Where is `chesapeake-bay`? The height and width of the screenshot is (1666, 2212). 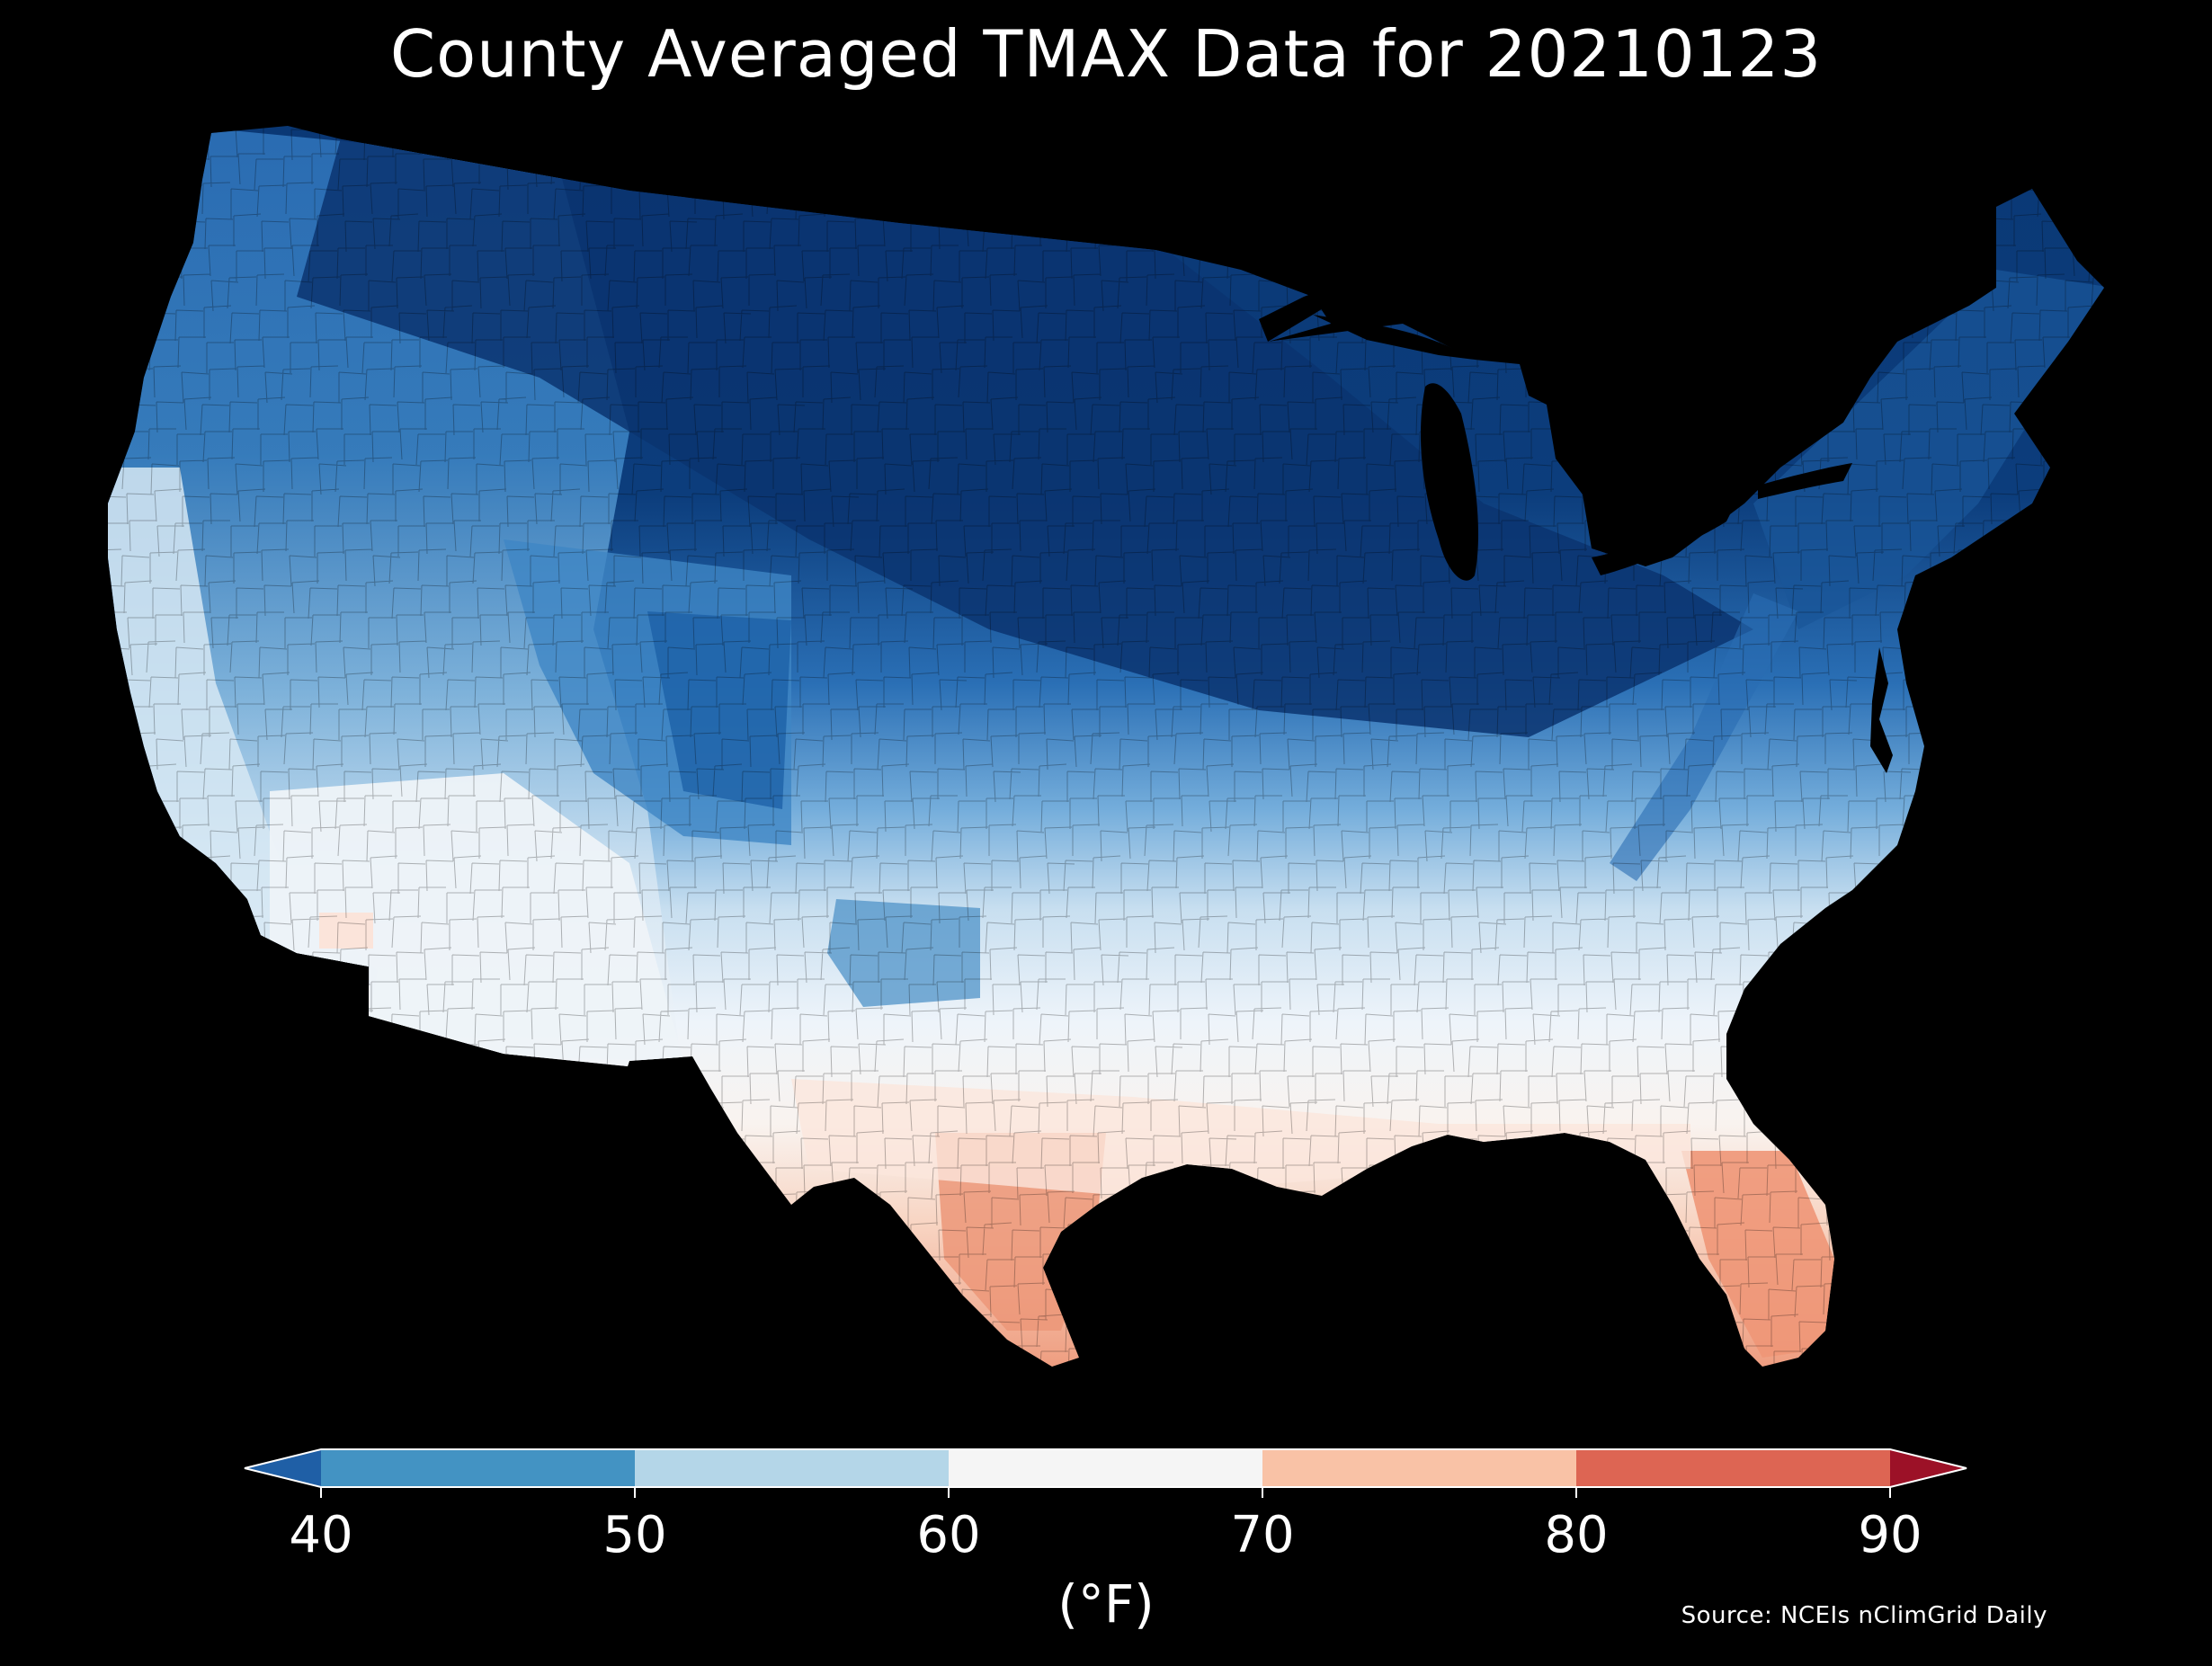 chesapeake-bay is located at coordinates (1881, 710).